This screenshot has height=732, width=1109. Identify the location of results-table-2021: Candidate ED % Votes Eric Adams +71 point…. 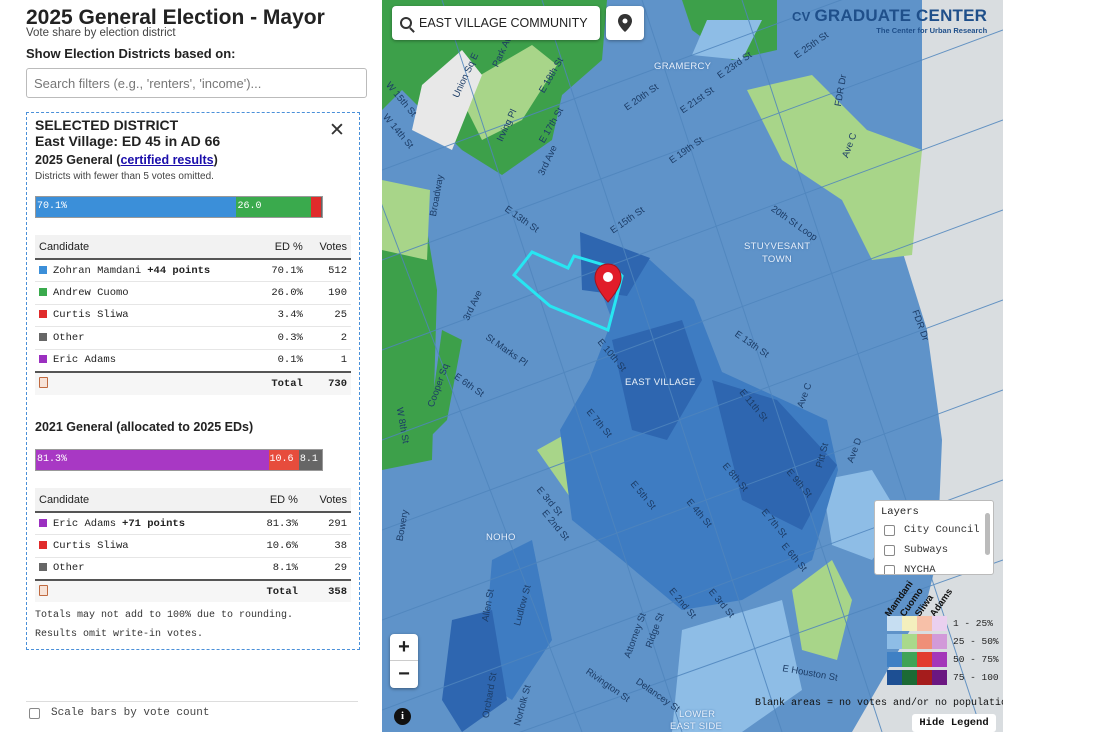
(193, 545).